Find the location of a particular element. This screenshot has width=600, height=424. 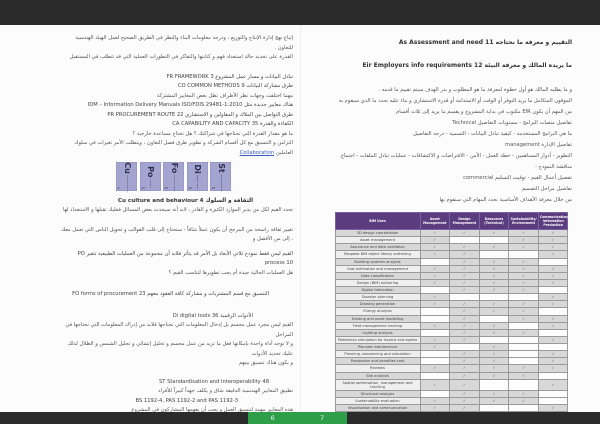

bim-use-label: Cost estimation and management is located at coordinates (377, 268).